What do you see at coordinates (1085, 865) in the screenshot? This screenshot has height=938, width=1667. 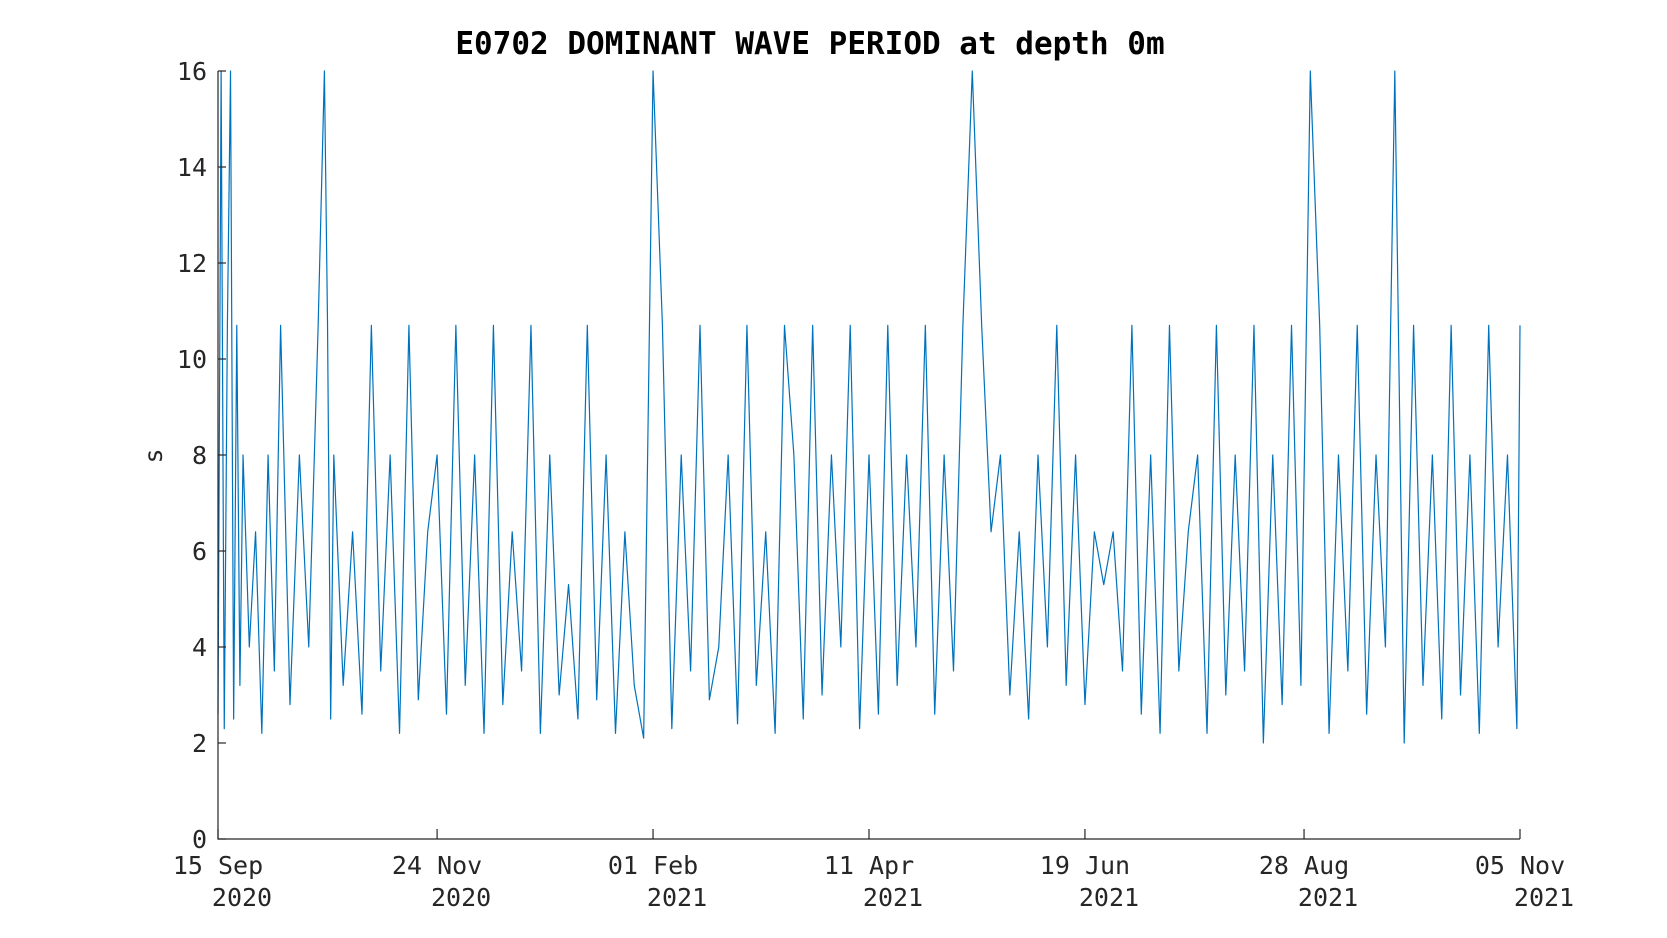 I see `x-tick-label: 19 Jun` at bounding box center [1085, 865].